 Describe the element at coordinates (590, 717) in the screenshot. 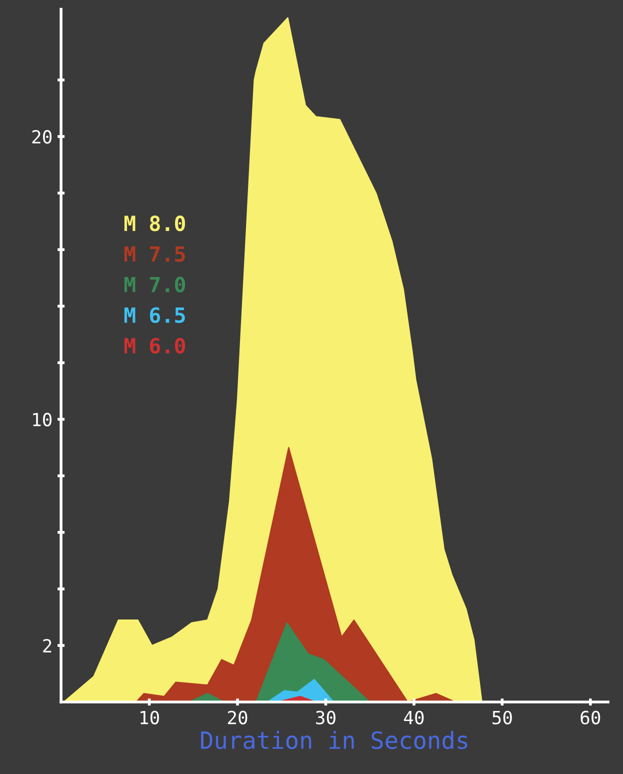

I see `x-tick-label: 60` at that location.